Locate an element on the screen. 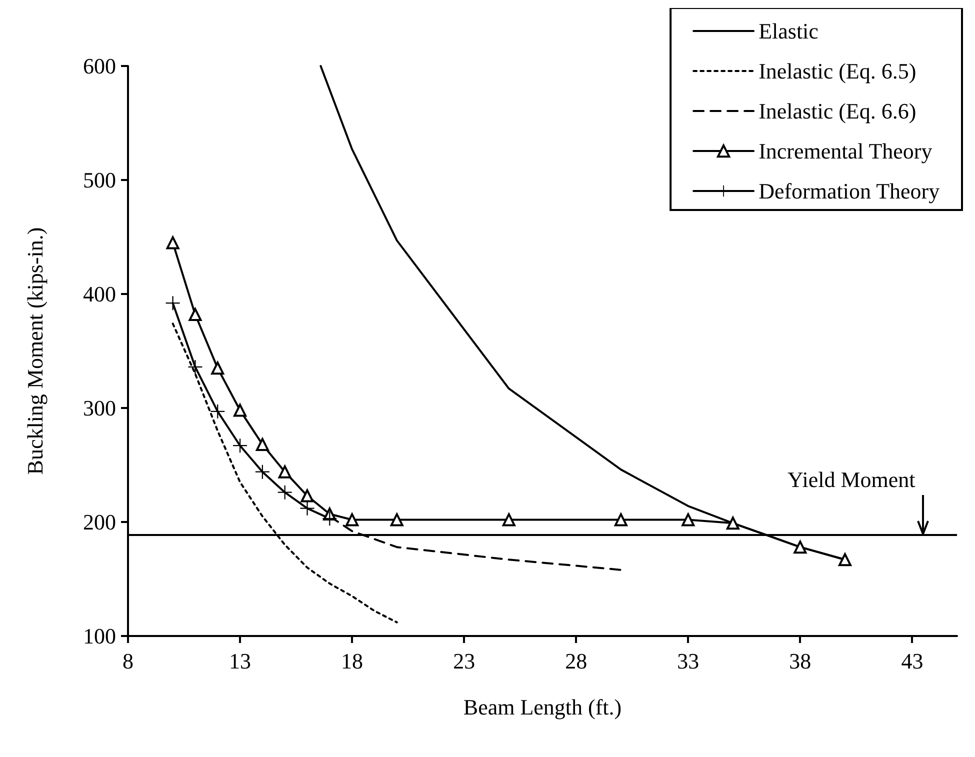  x-tick-label: 13 is located at coordinates (240, 661).